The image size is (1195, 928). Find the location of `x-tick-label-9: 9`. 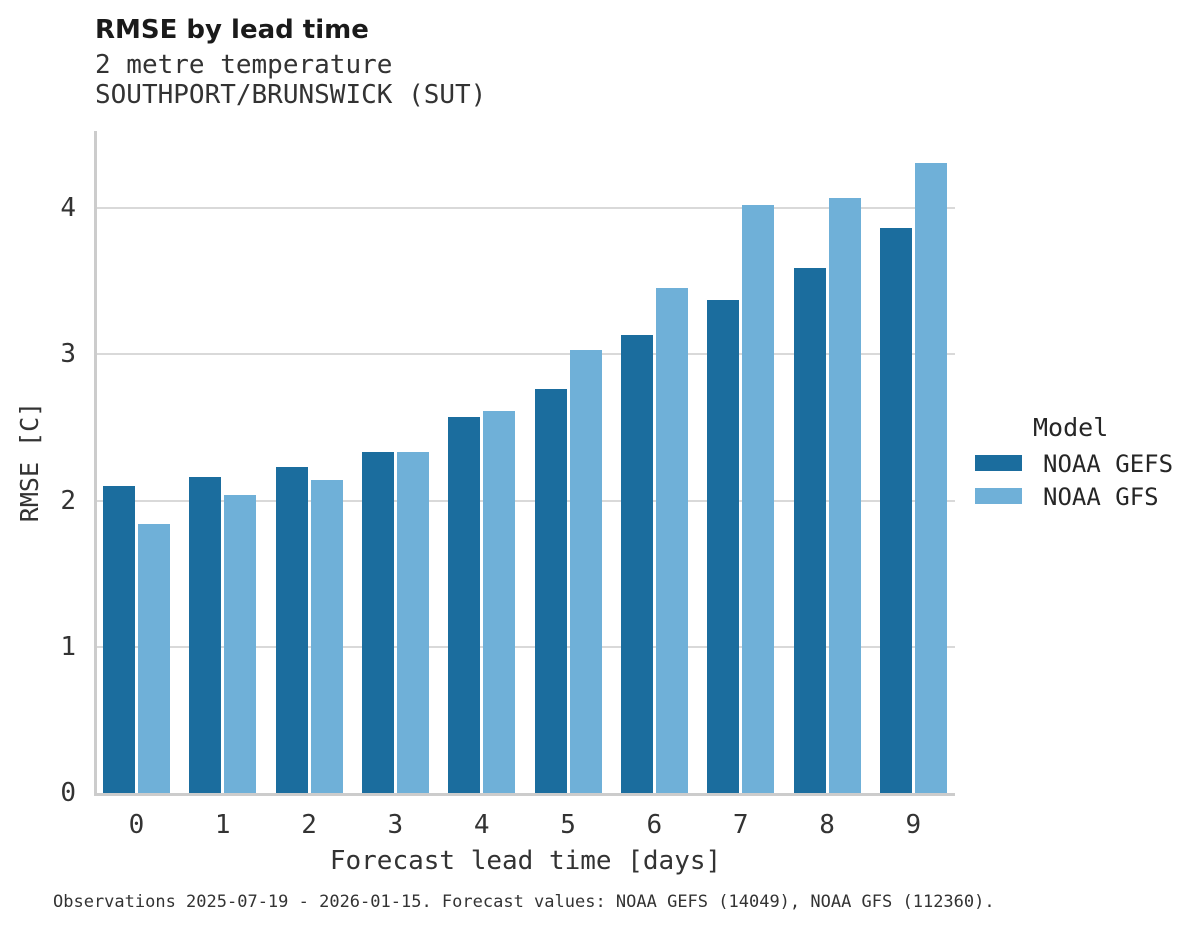

x-tick-label-9: 9 is located at coordinates (913, 825).